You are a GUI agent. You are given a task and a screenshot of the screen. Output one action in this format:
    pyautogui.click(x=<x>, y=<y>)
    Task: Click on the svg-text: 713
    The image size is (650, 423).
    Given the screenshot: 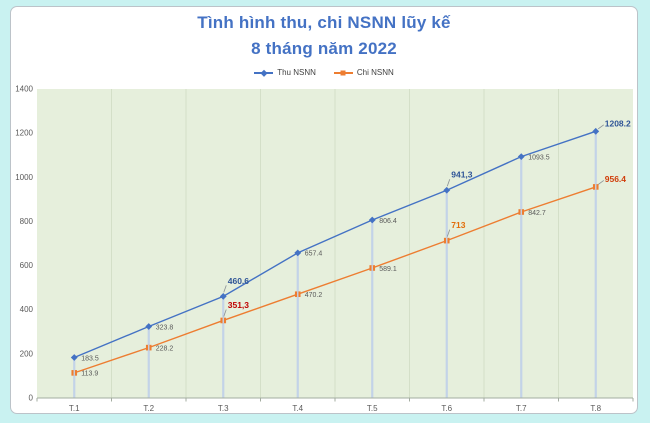 What is the action you would take?
    pyautogui.click(x=458, y=225)
    